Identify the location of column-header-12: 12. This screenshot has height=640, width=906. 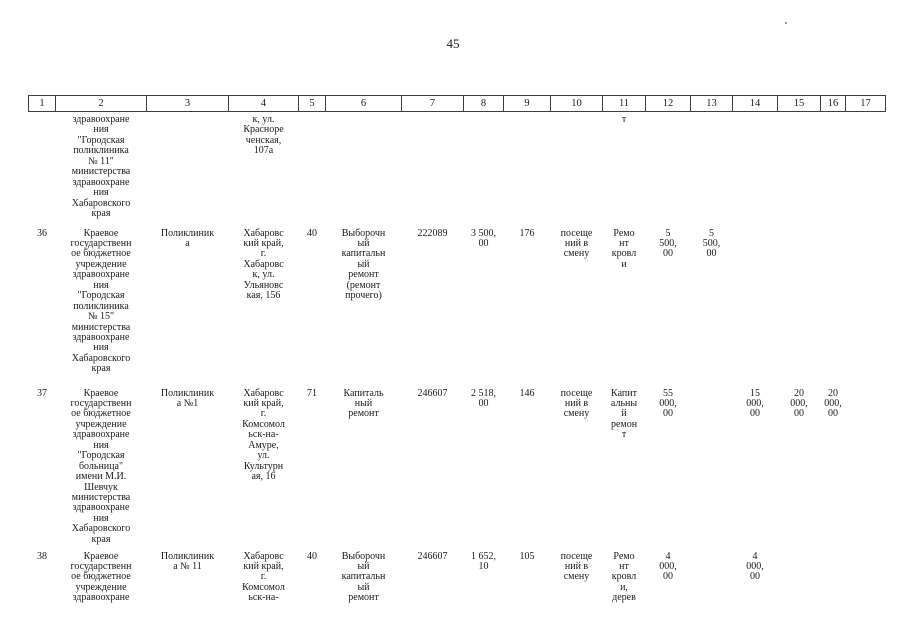
(668, 103).